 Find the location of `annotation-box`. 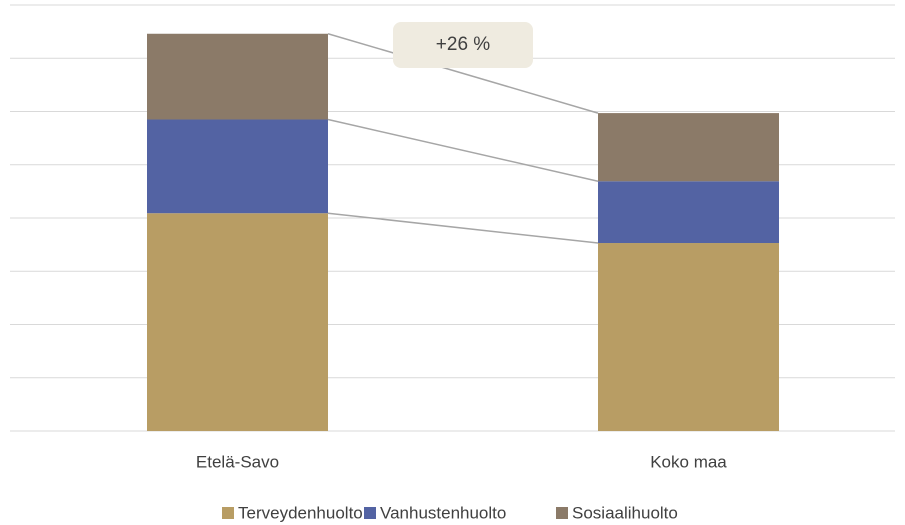

annotation-box is located at coordinates (463, 45).